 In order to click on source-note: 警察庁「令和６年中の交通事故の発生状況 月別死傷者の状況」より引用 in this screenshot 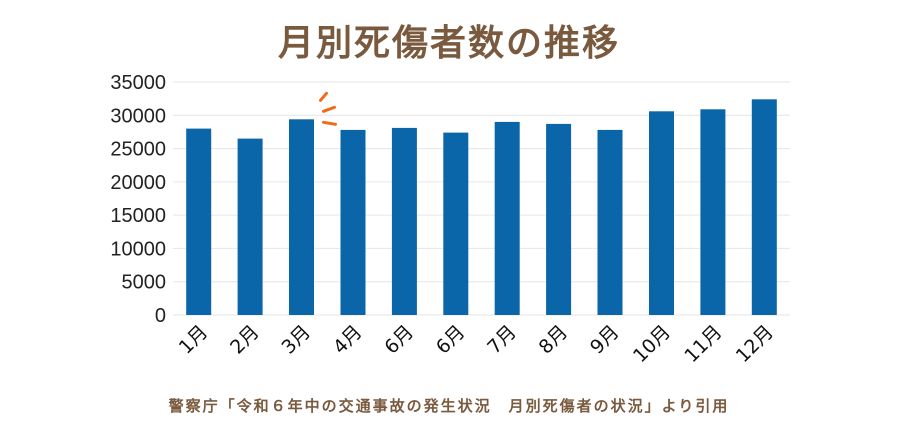, I will do `click(449, 406)`.